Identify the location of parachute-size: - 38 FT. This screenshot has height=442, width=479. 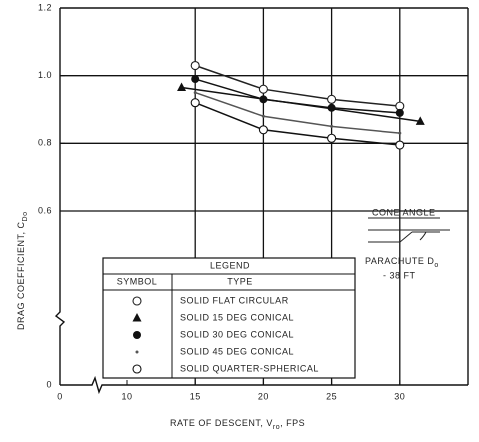
(399, 275).